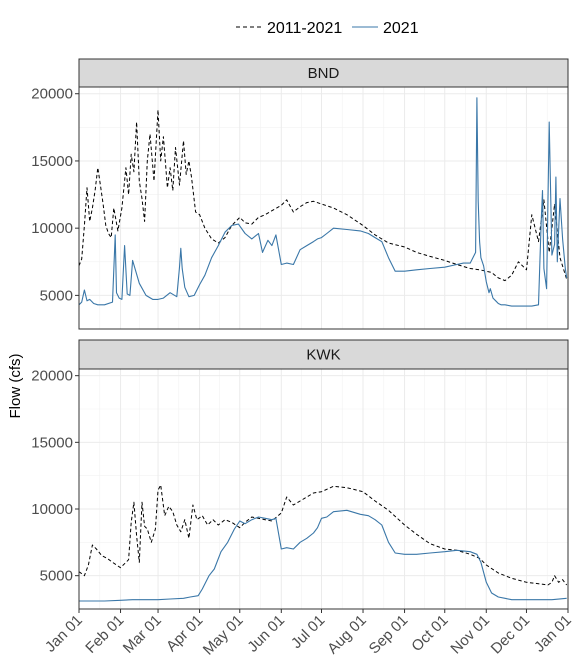 This screenshot has width=576, height=672. Describe the element at coordinates (324, 73) in the screenshot. I see `panel-strip-label: BND` at that location.